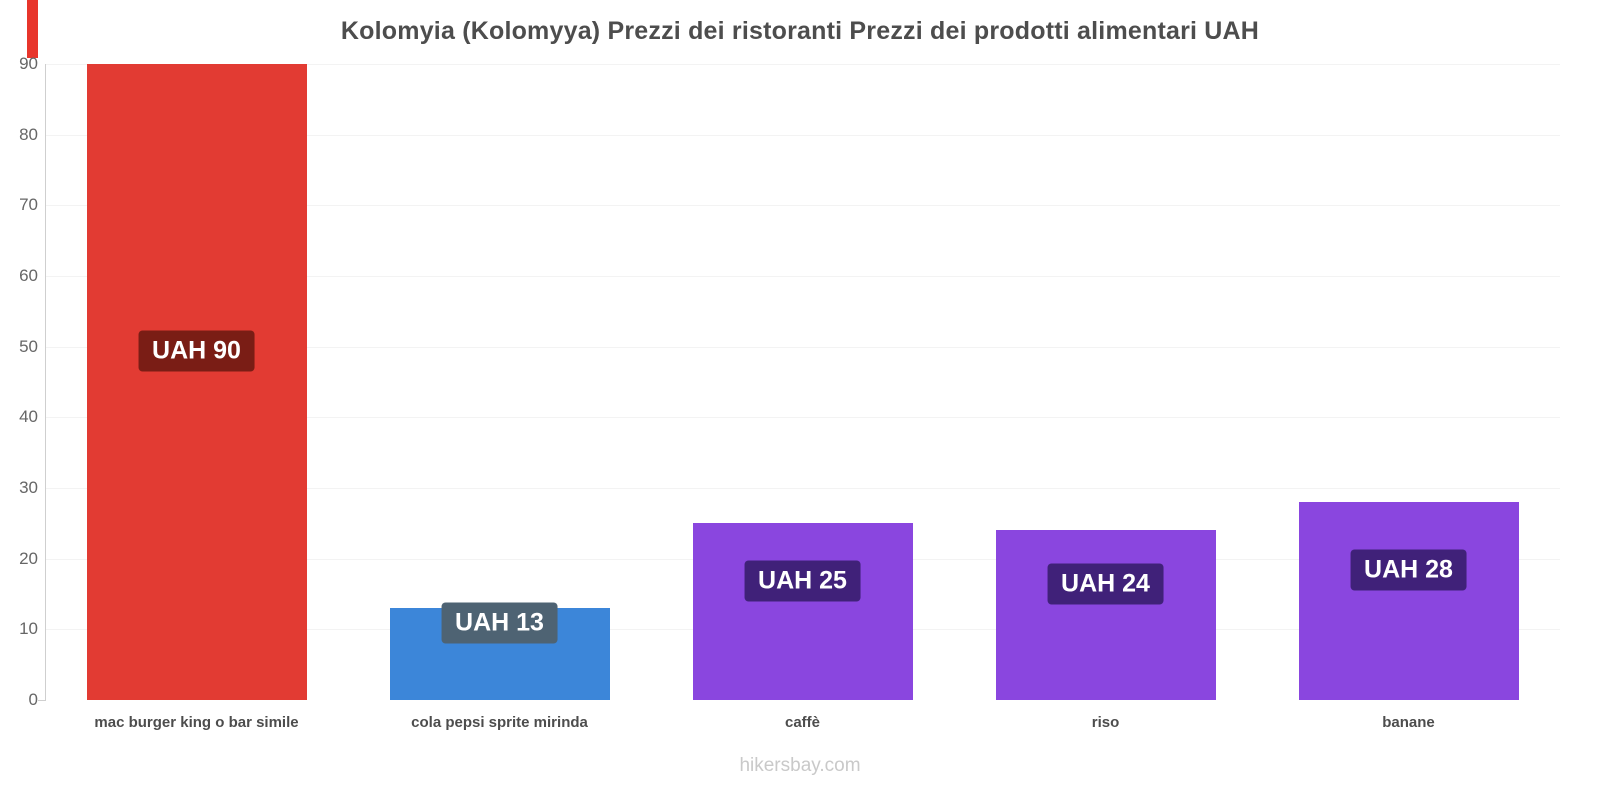 This screenshot has height=800, width=1600. I want to click on x-axis-category-label: cola pepsi sprite mirinda, so click(499, 722).